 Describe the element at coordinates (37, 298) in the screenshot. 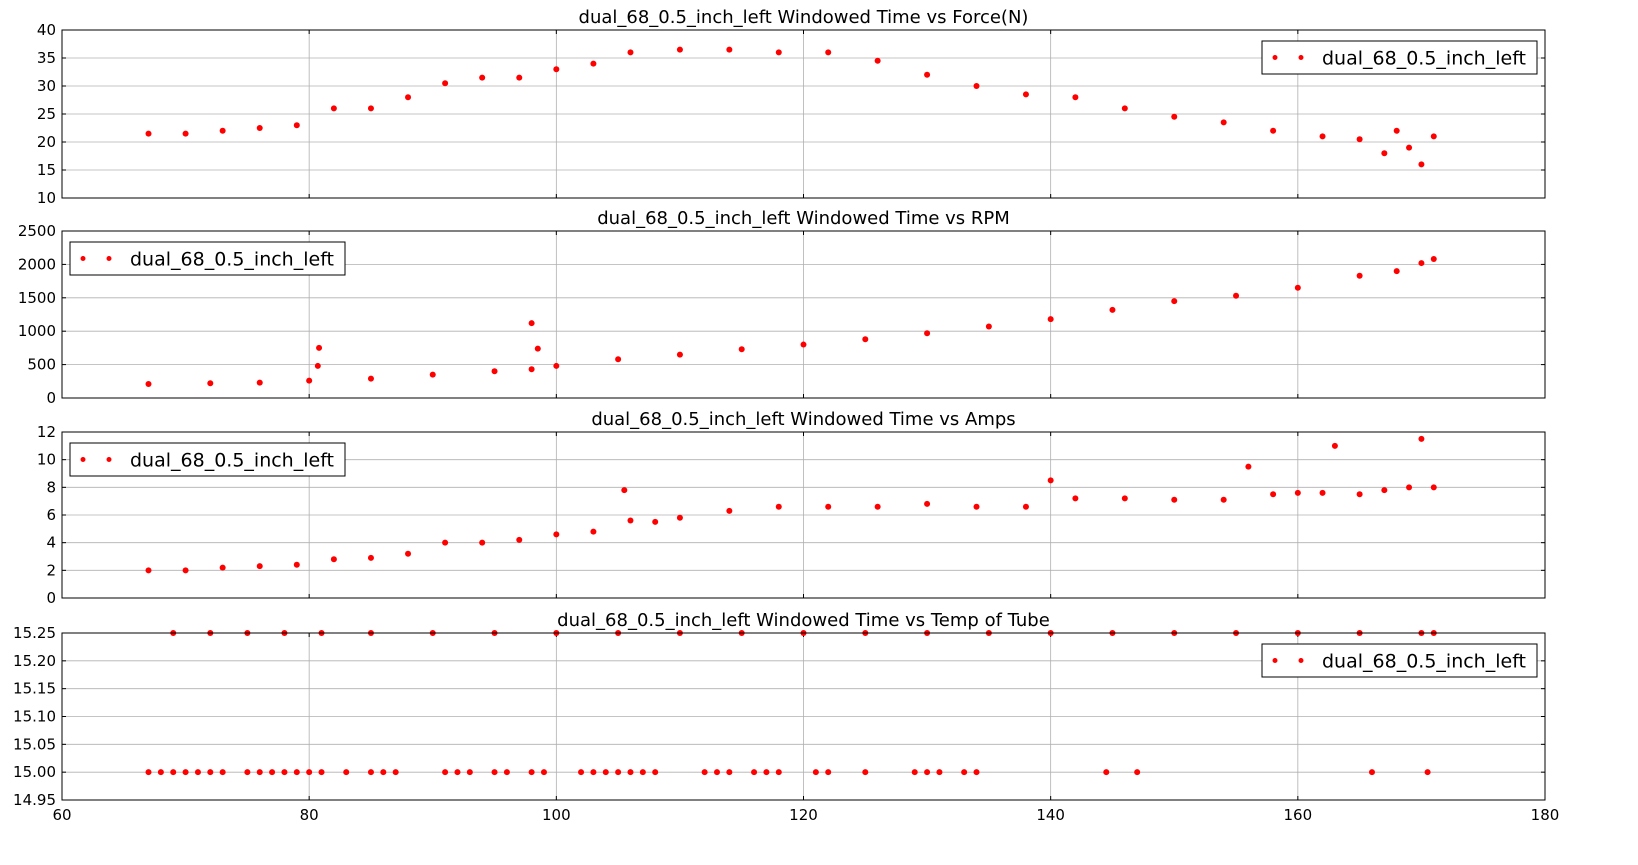

I see `y-tick-label: 1500` at that location.